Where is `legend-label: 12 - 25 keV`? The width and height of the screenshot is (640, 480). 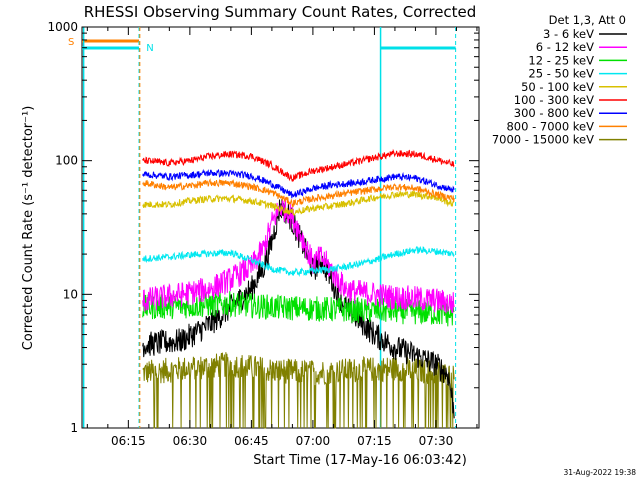
legend-label: 12 - 25 keV is located at coordinates (561, 60).